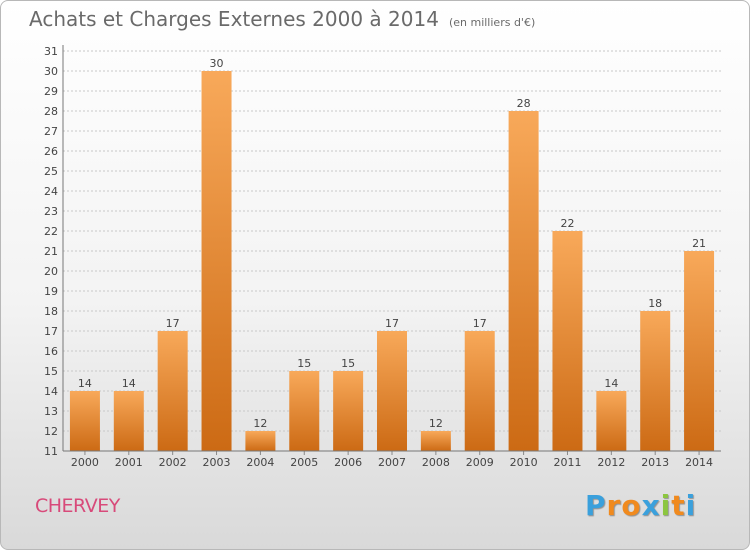  What do you see at coordinates (524, 103) in the screenshot?
I see `data-label: 28` at bounding box center [524, 103].